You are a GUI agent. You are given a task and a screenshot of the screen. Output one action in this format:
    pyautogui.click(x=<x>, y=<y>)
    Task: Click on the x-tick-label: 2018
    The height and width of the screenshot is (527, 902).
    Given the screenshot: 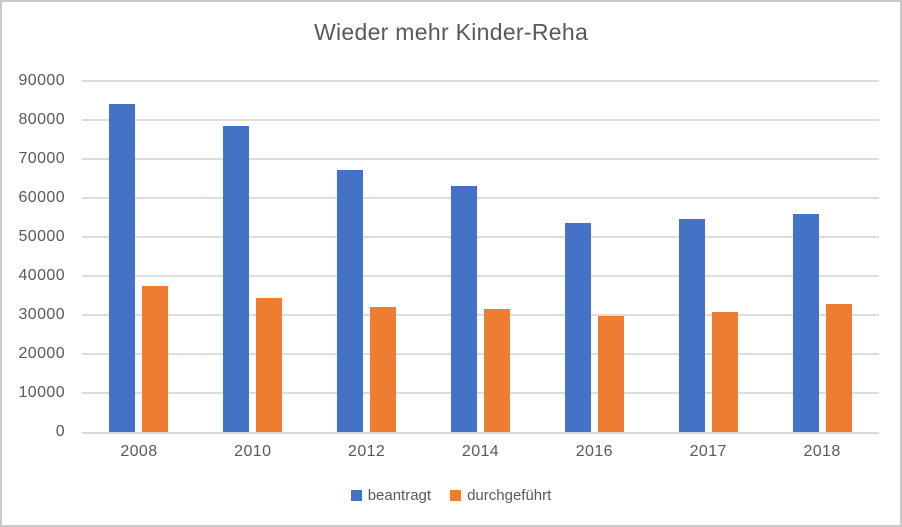 What is the action you would take?
    pyautogui.click(x=822, y=451)
    